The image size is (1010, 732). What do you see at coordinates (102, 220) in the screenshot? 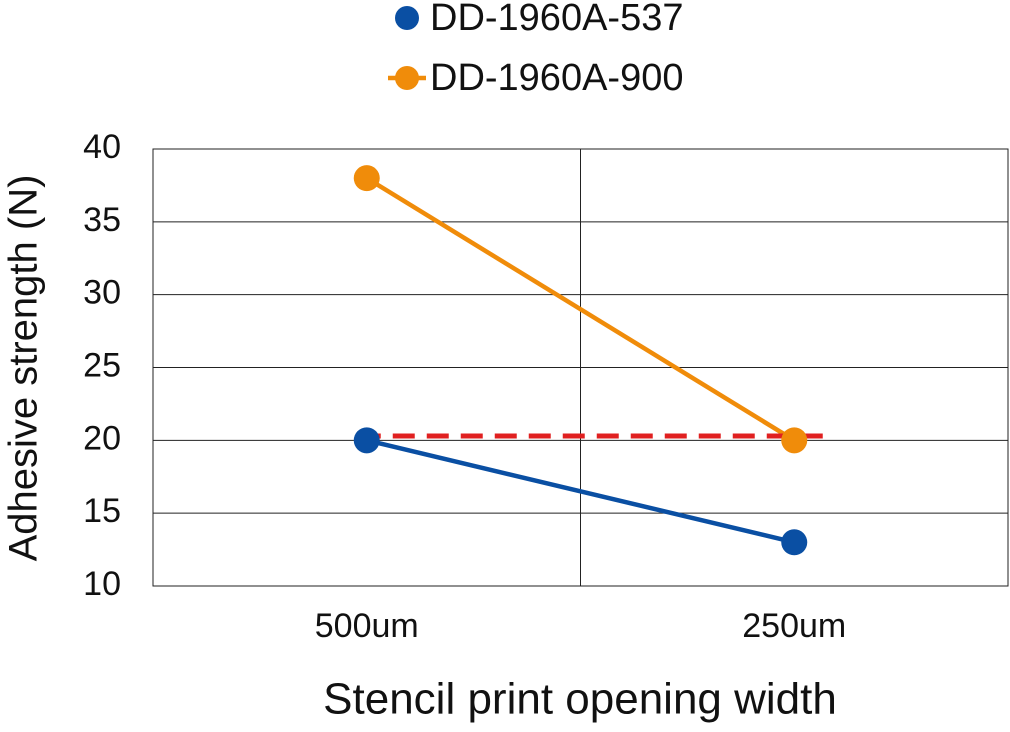
I see `y-tick-label: 35` at bounding box center [102, 220].